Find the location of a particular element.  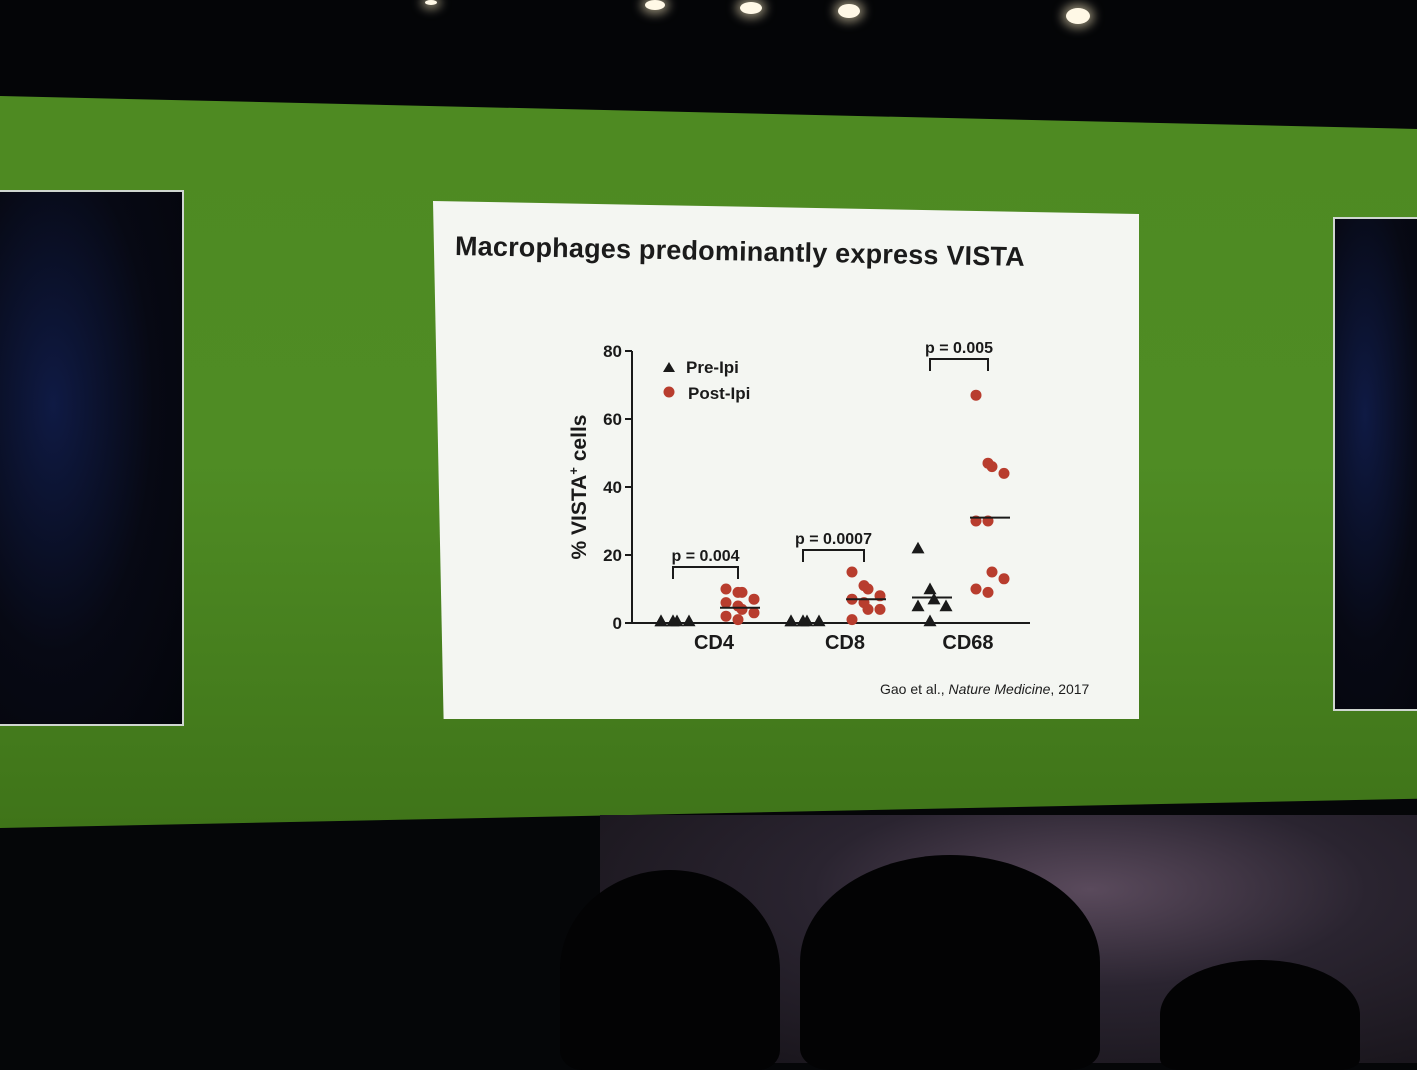

right-side-panel is located at coordinates (1375, 464).